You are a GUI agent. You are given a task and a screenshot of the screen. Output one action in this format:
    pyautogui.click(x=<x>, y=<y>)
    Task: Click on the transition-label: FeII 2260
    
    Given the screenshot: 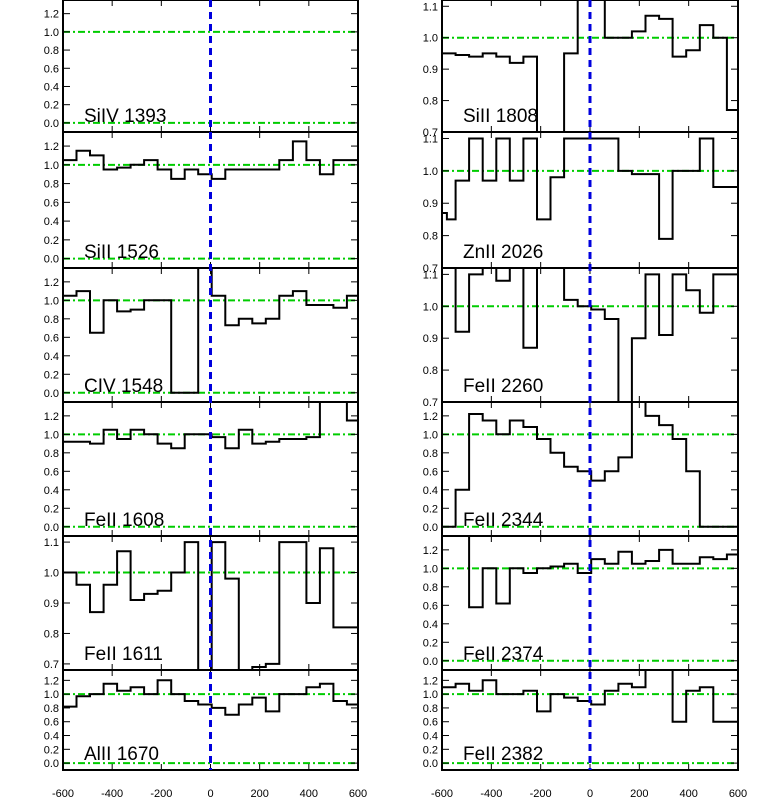 What is the action you would take?
    pyautogui.click(x=503, y=386)
    